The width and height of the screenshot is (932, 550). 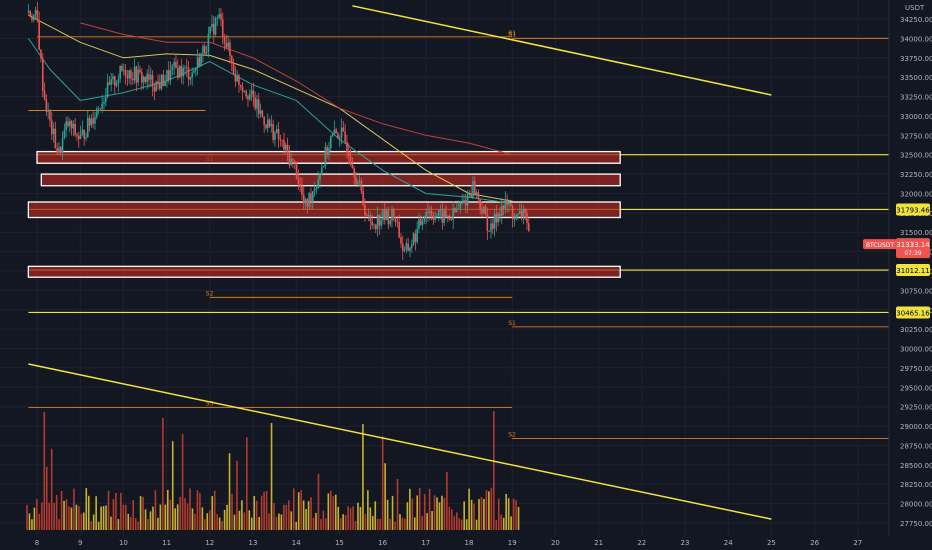 I want to click on pivot-label: R1, so click(x=512, y=34).